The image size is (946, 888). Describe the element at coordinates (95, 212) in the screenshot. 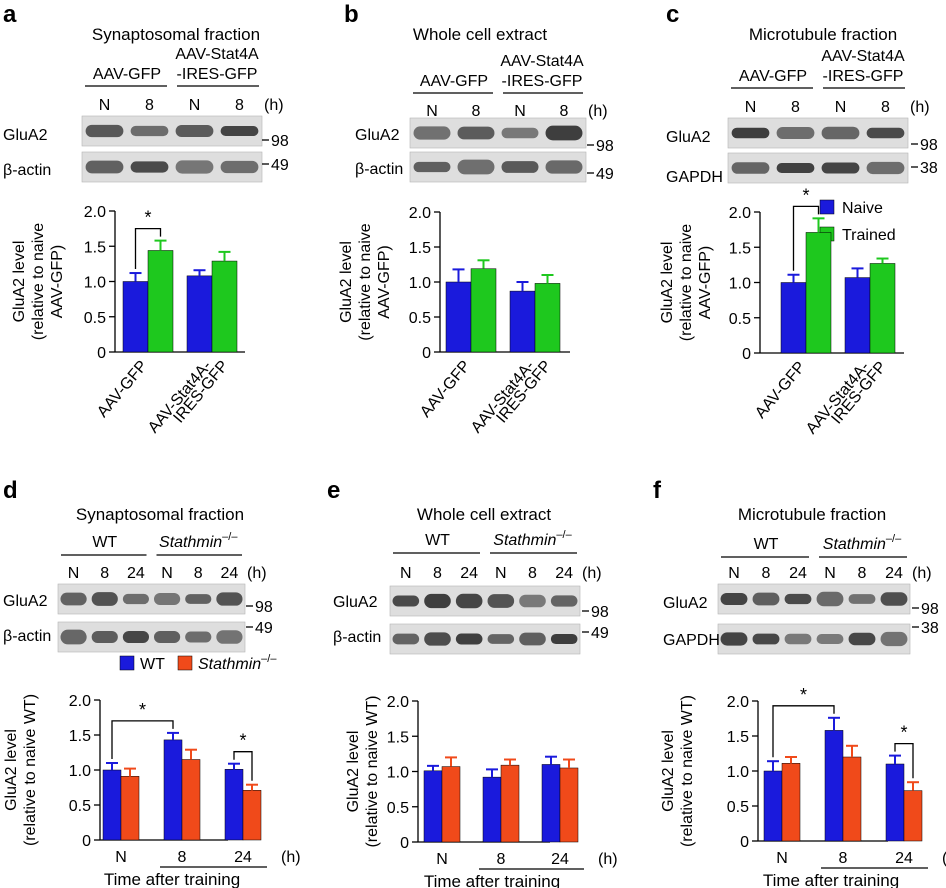

I see `y-tick-label: 2.0` at that location.